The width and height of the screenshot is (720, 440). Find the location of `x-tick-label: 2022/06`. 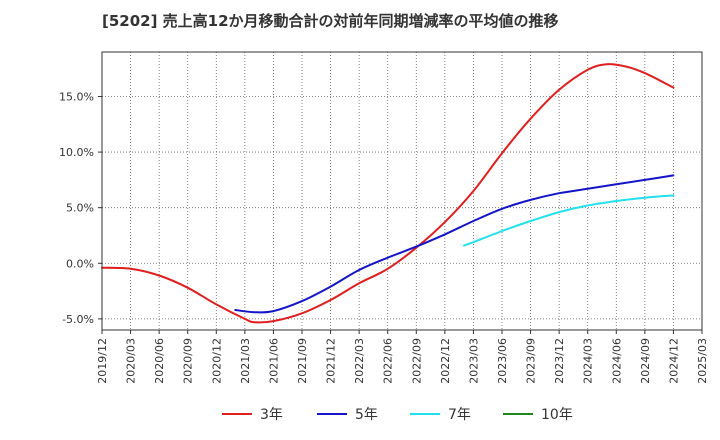

x-tick-label: 2022/06 is located at coordinates (388, 361).